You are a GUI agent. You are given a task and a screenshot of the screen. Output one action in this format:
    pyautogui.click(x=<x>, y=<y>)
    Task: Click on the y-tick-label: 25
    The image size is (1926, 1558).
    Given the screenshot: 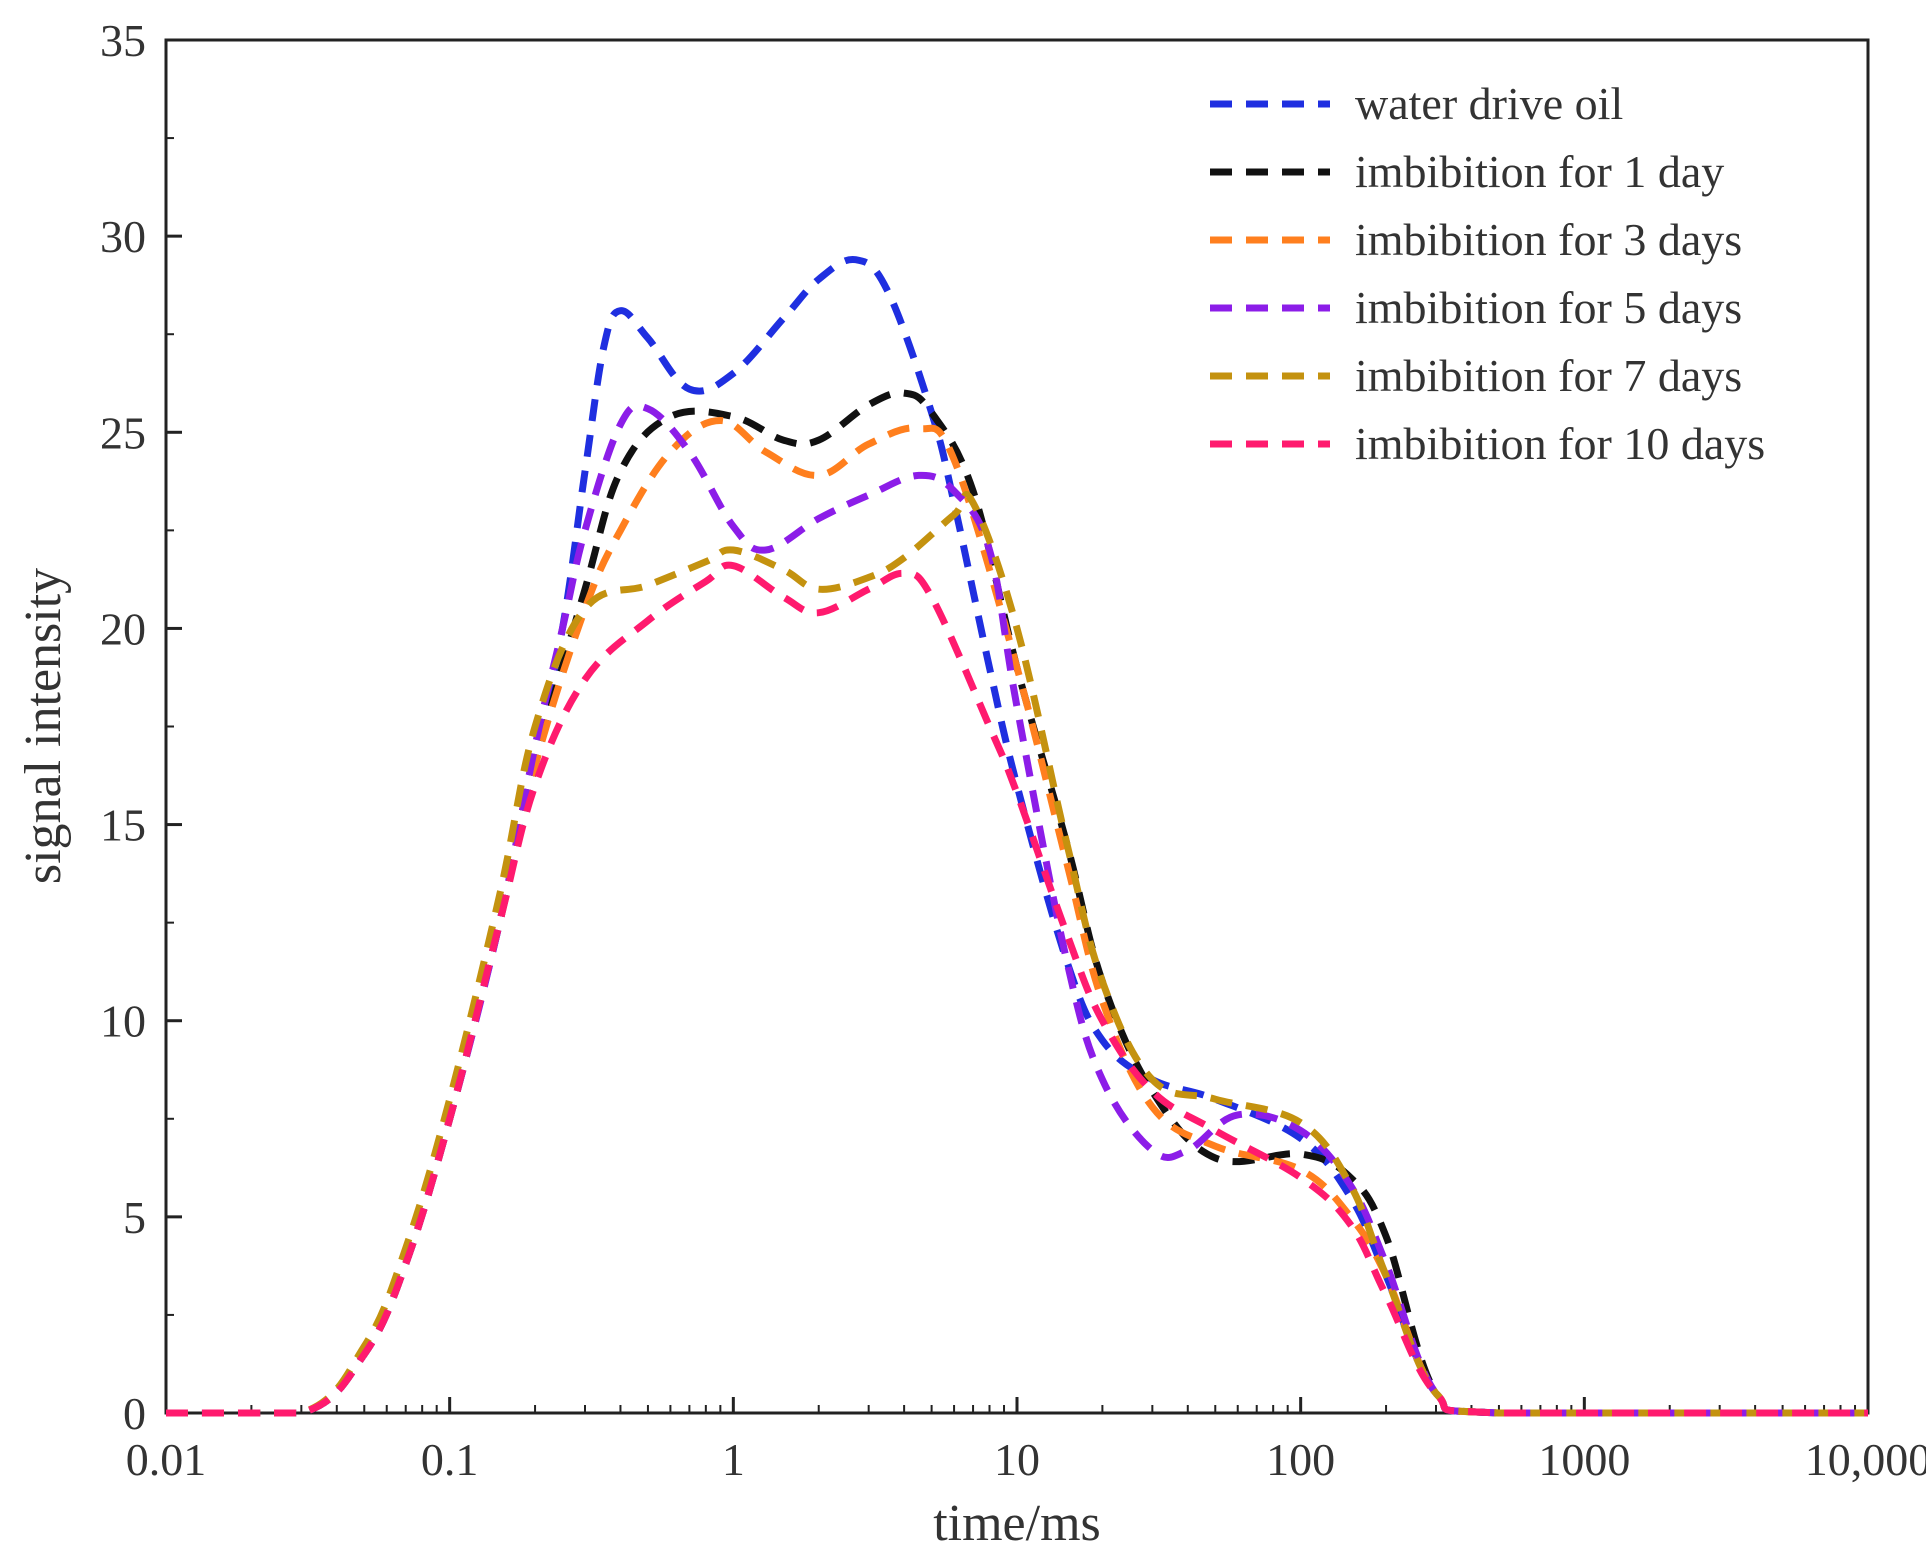 What is the action you would take?
    pyautogui.click(x=123, y=432)
    